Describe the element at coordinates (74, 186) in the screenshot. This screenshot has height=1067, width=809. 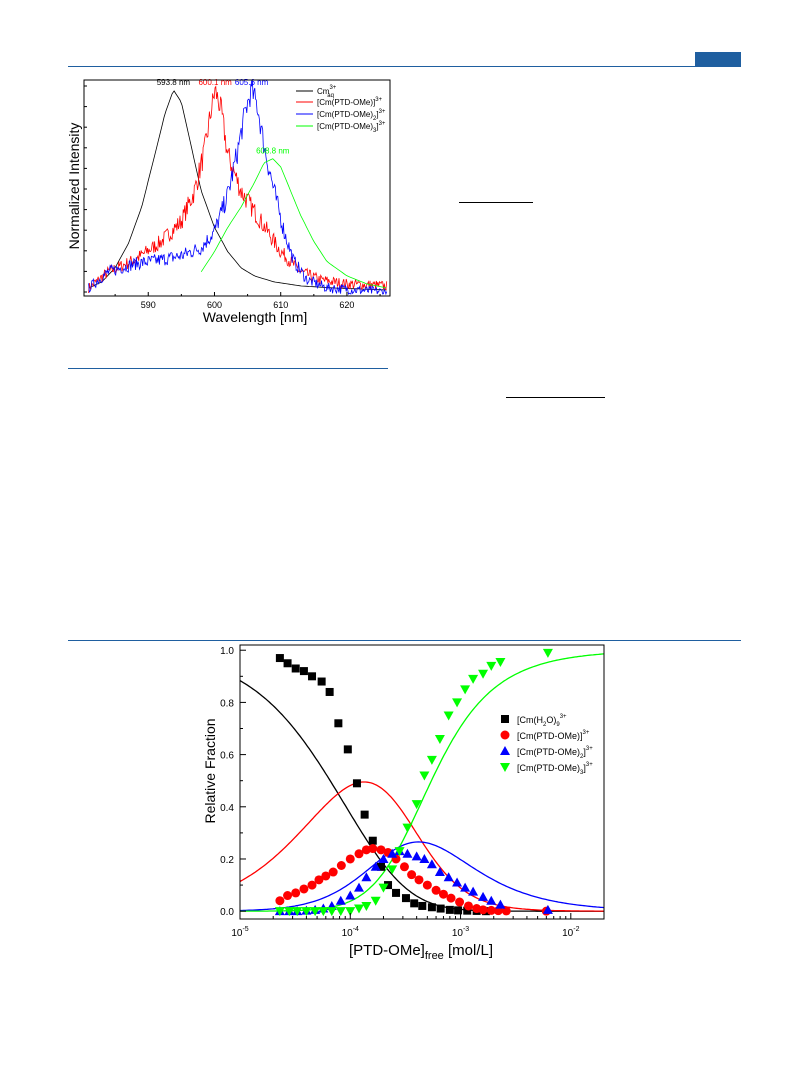
I see `y-axis-label: Normalized Intensity` at that location.